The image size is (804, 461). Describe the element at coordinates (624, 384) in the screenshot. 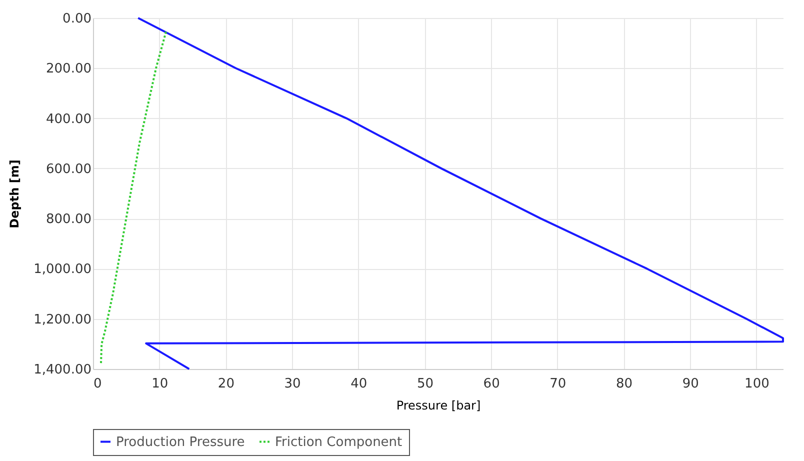

I see `x-tick-label: 80` at that location.